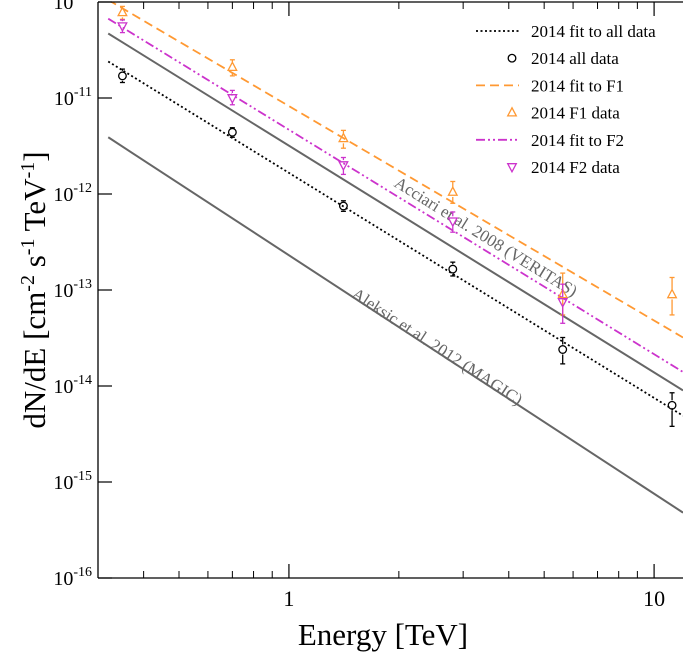 This screenshot has height=655, width=683. What do you see at coordinates (486, 237) in the screenshot?
I see `annotation-0: Acciari et al. 2008 (VERITAS)` at bounding box center [486, 237].